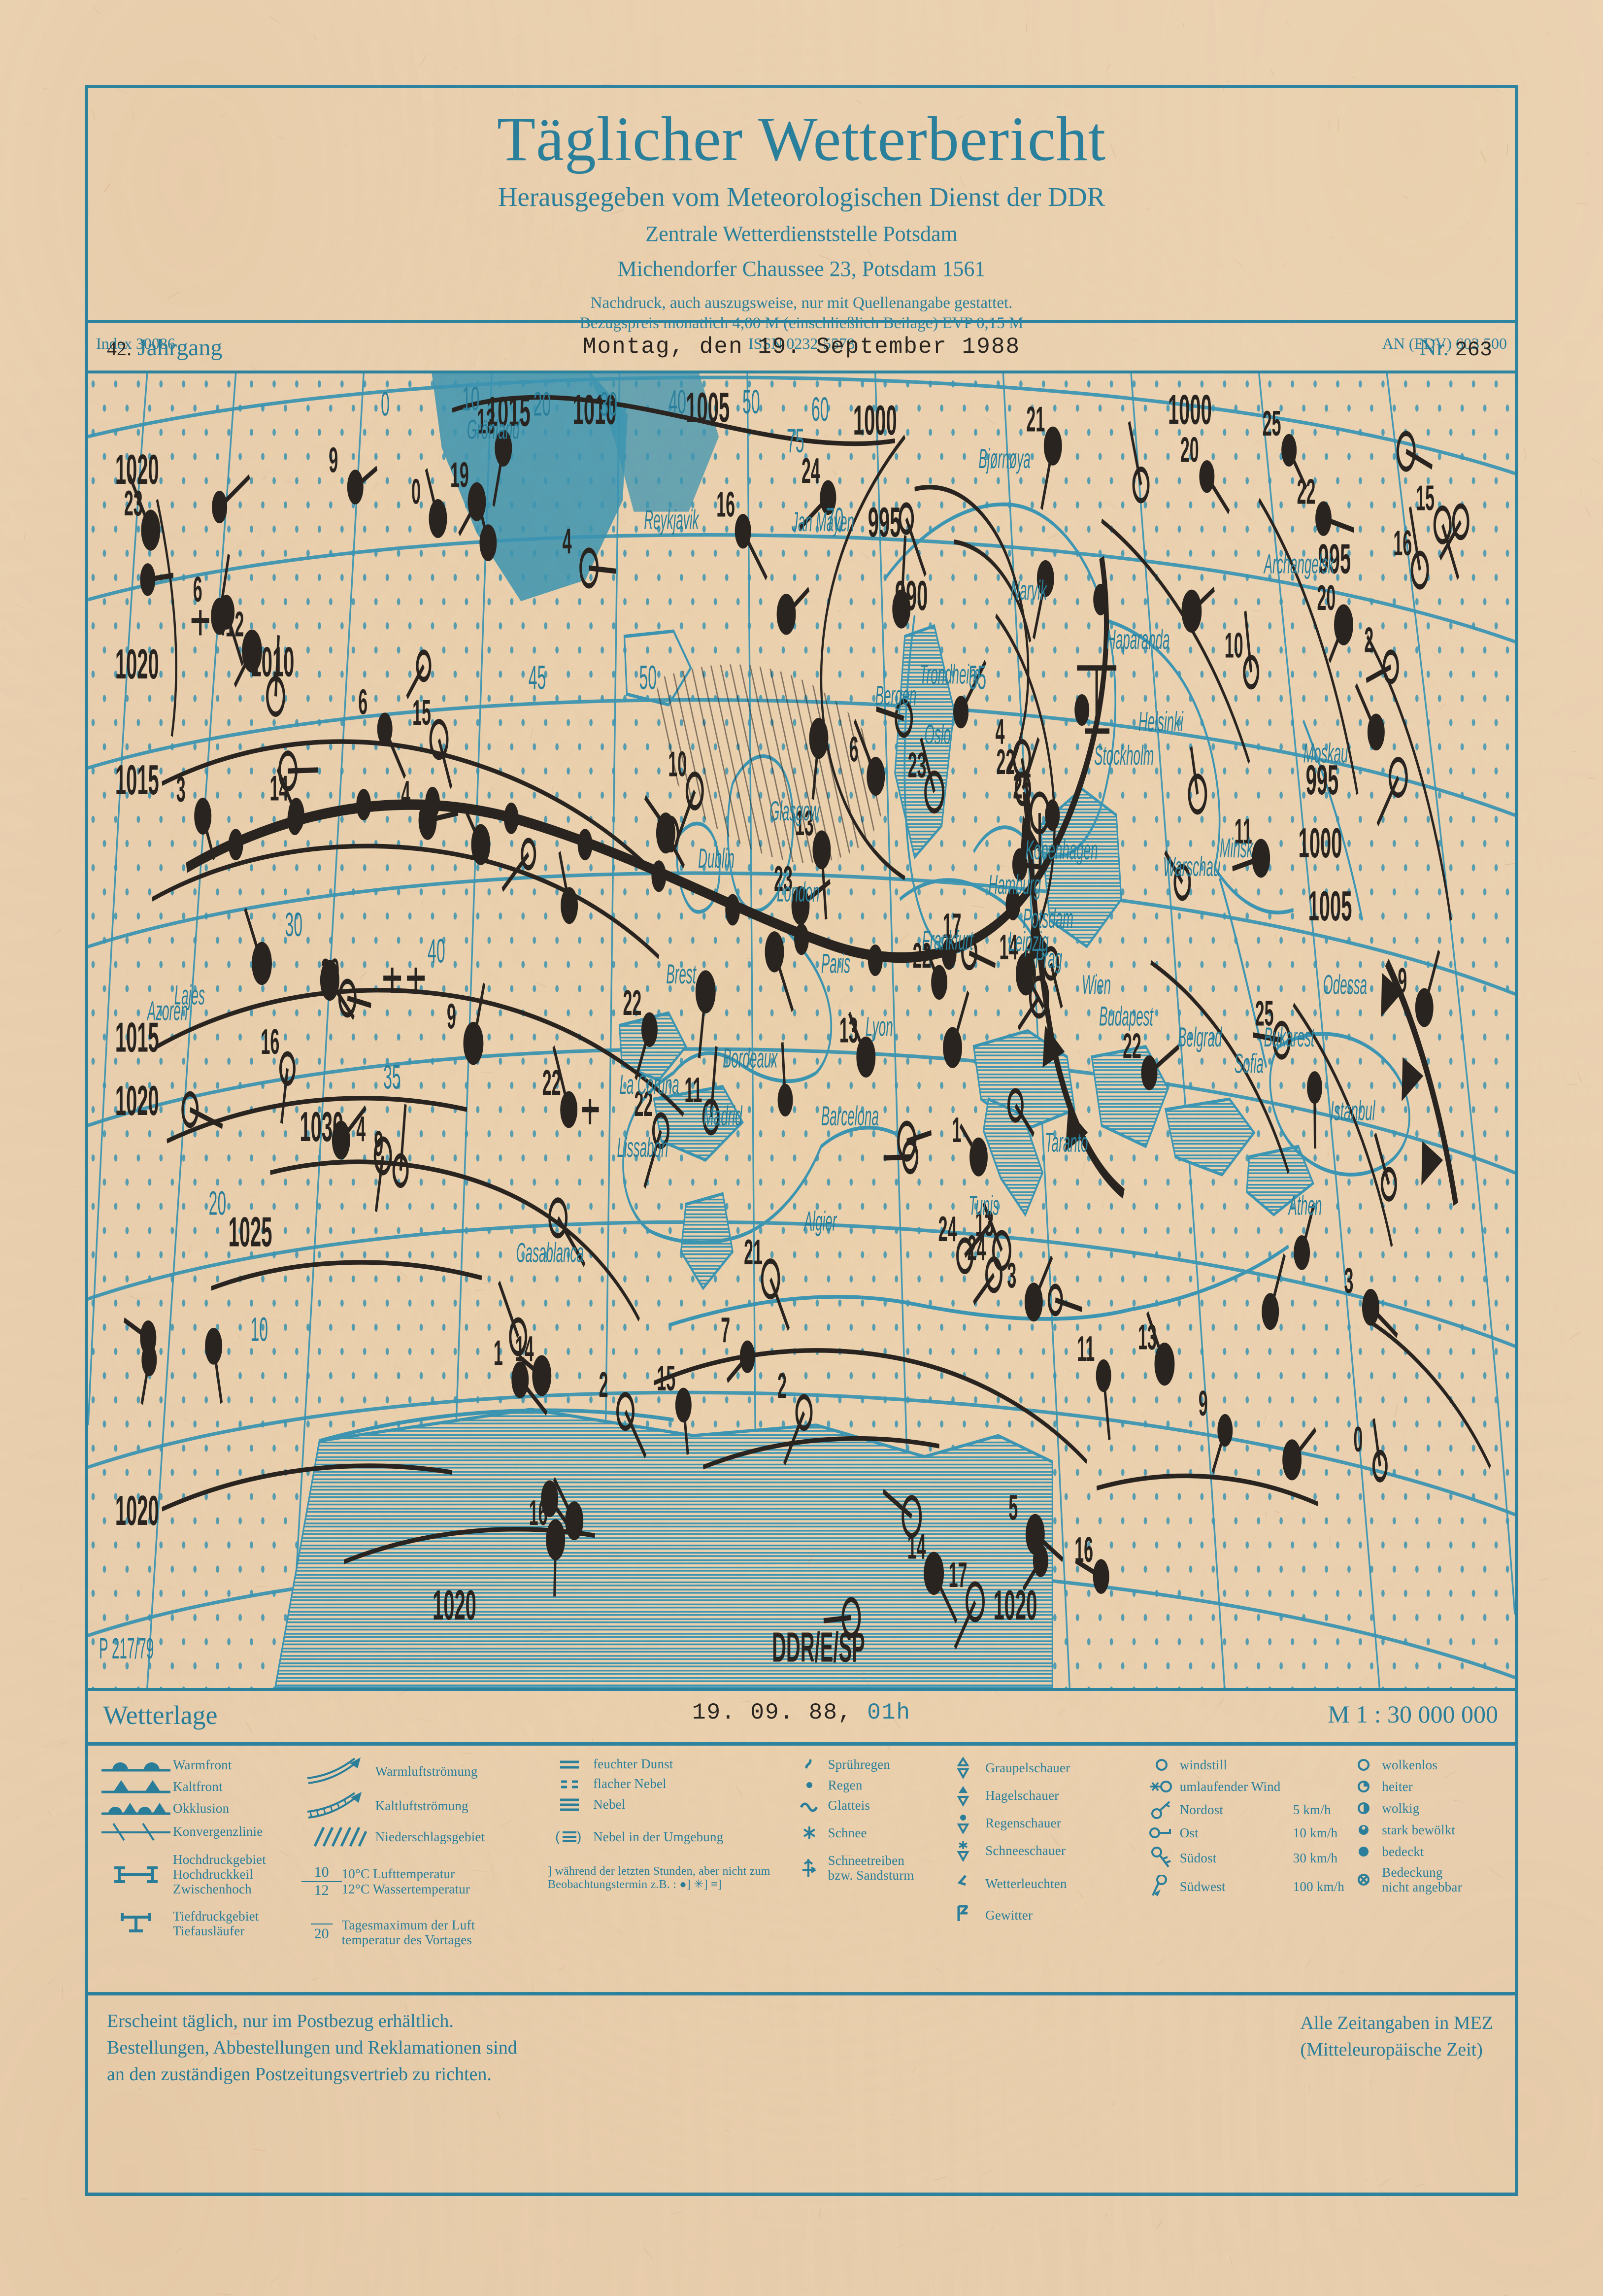  I want to click on graticule-label: 20, so click(218, 1203).